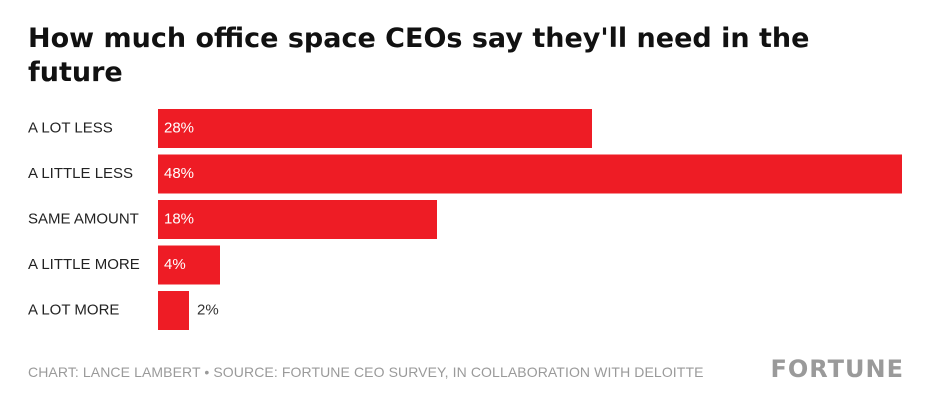  What do you see at coordinates (189, 265) in the screenshot?
I see `bar-a-little-more` at bounding box center [189, 265].